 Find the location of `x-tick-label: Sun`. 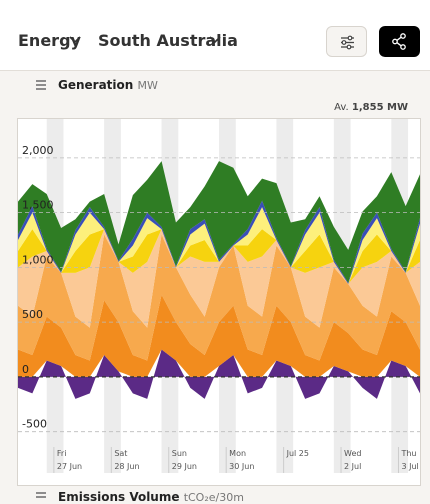

x-tick-label: Sun is located at coordinates (179, 453).